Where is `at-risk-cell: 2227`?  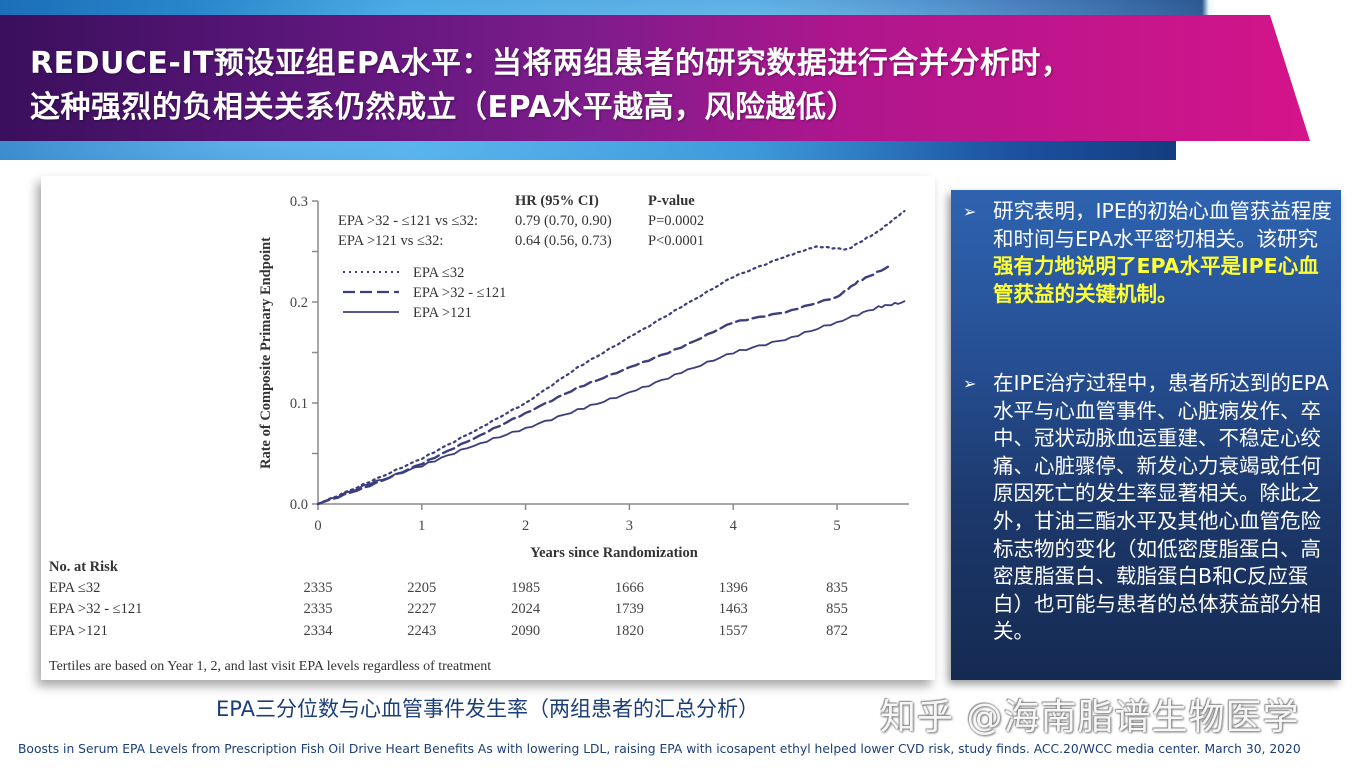
at-risk-cell: 2227 is located at coordinates (421, 609).